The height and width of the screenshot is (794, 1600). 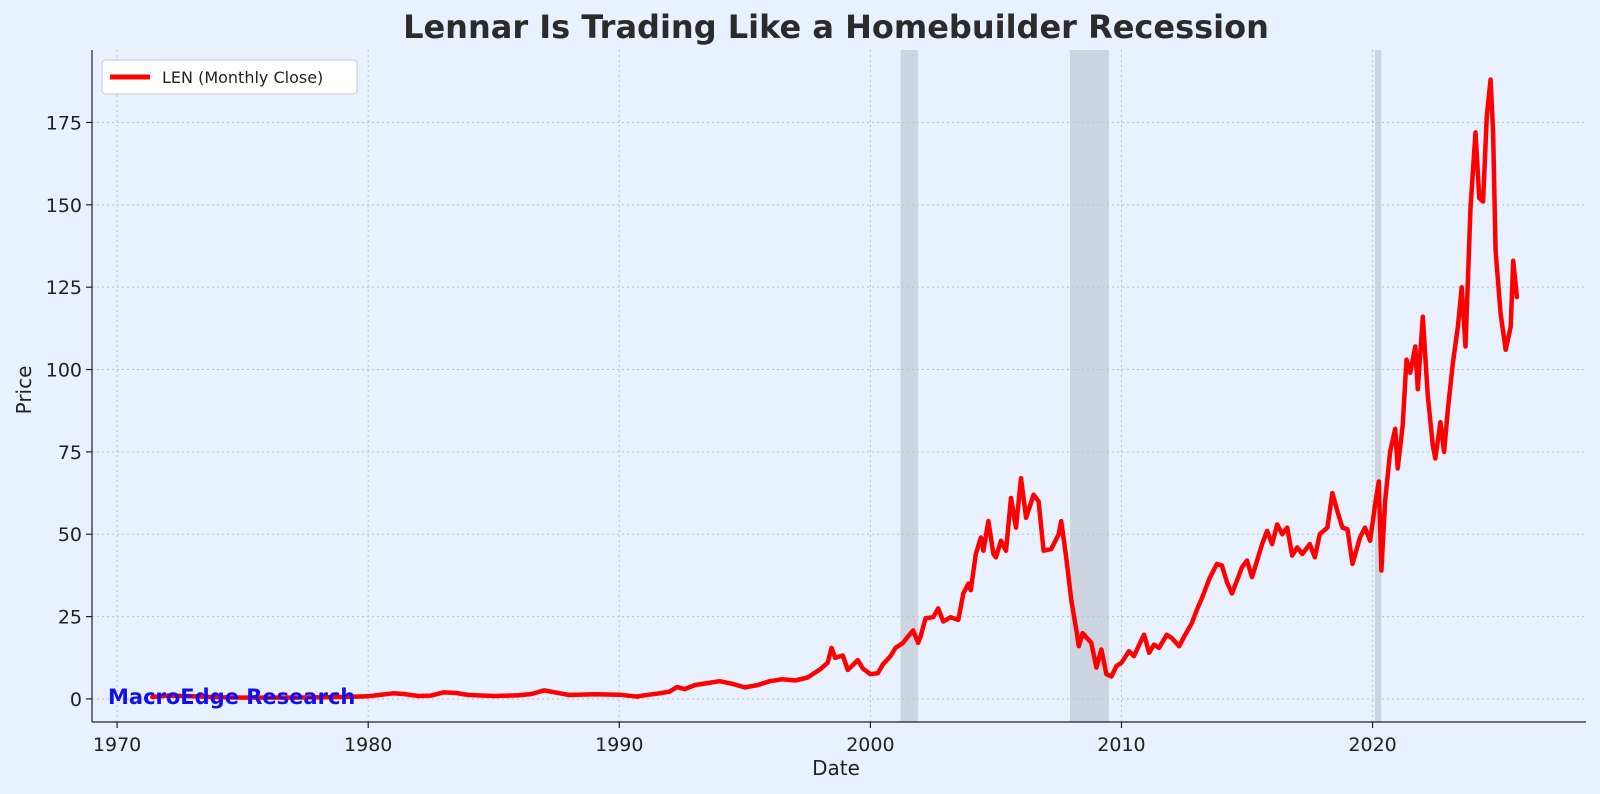 I want to click on y-tick-label: 150, so click(x=64, y=206).